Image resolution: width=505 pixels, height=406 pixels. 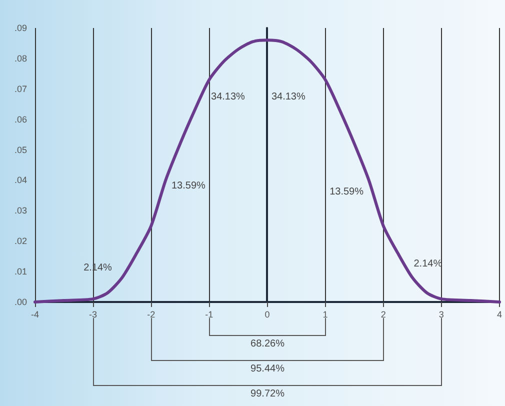 What do you see at coordinates (20, 149) in the screenshot?
I see `y-tick-label: .05` at bounding box center [20, 149].